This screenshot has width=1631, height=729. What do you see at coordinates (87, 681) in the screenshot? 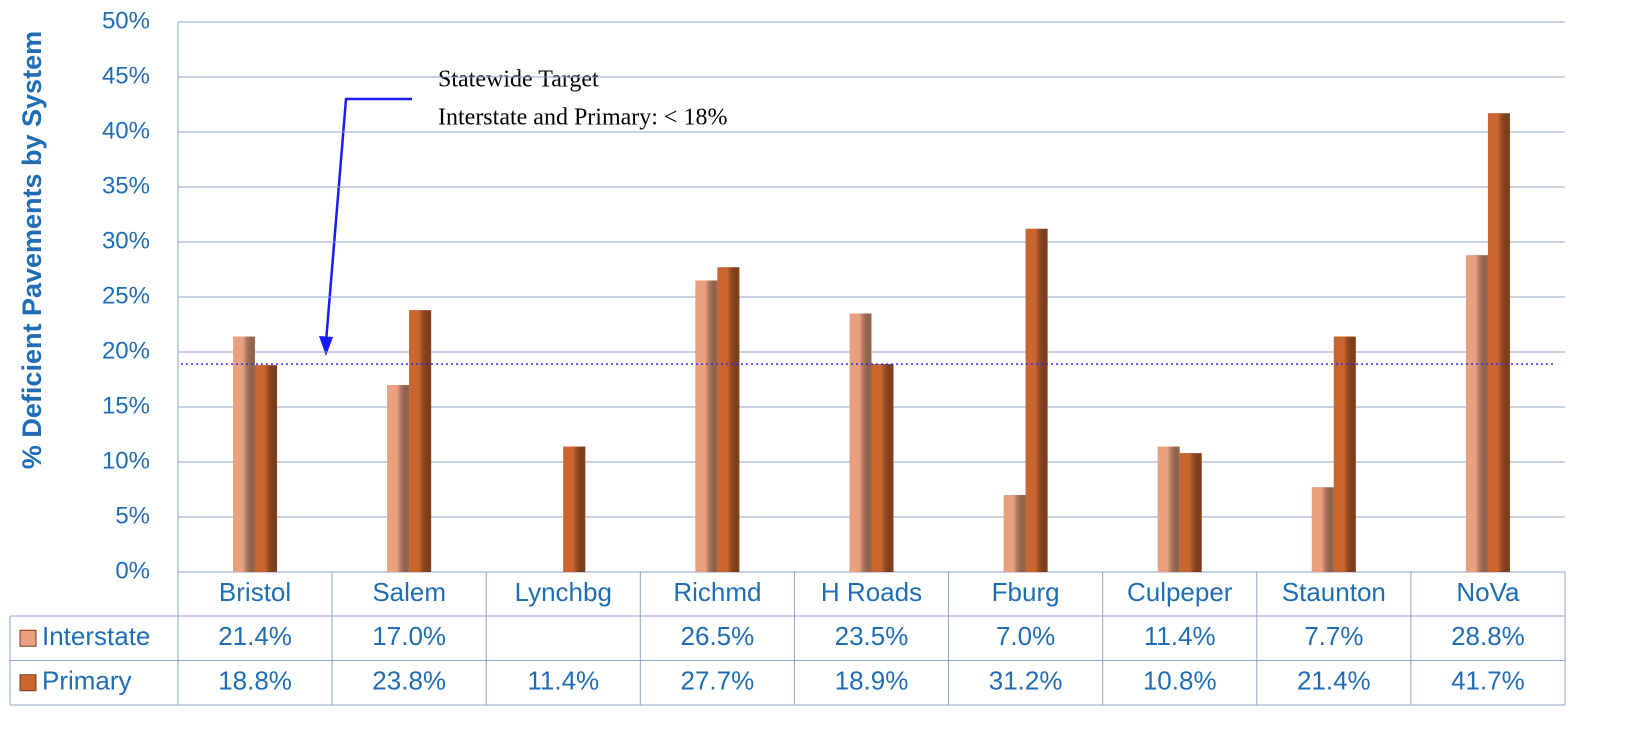
I see `legend-label: Primary` at bounding box center [87, 681].